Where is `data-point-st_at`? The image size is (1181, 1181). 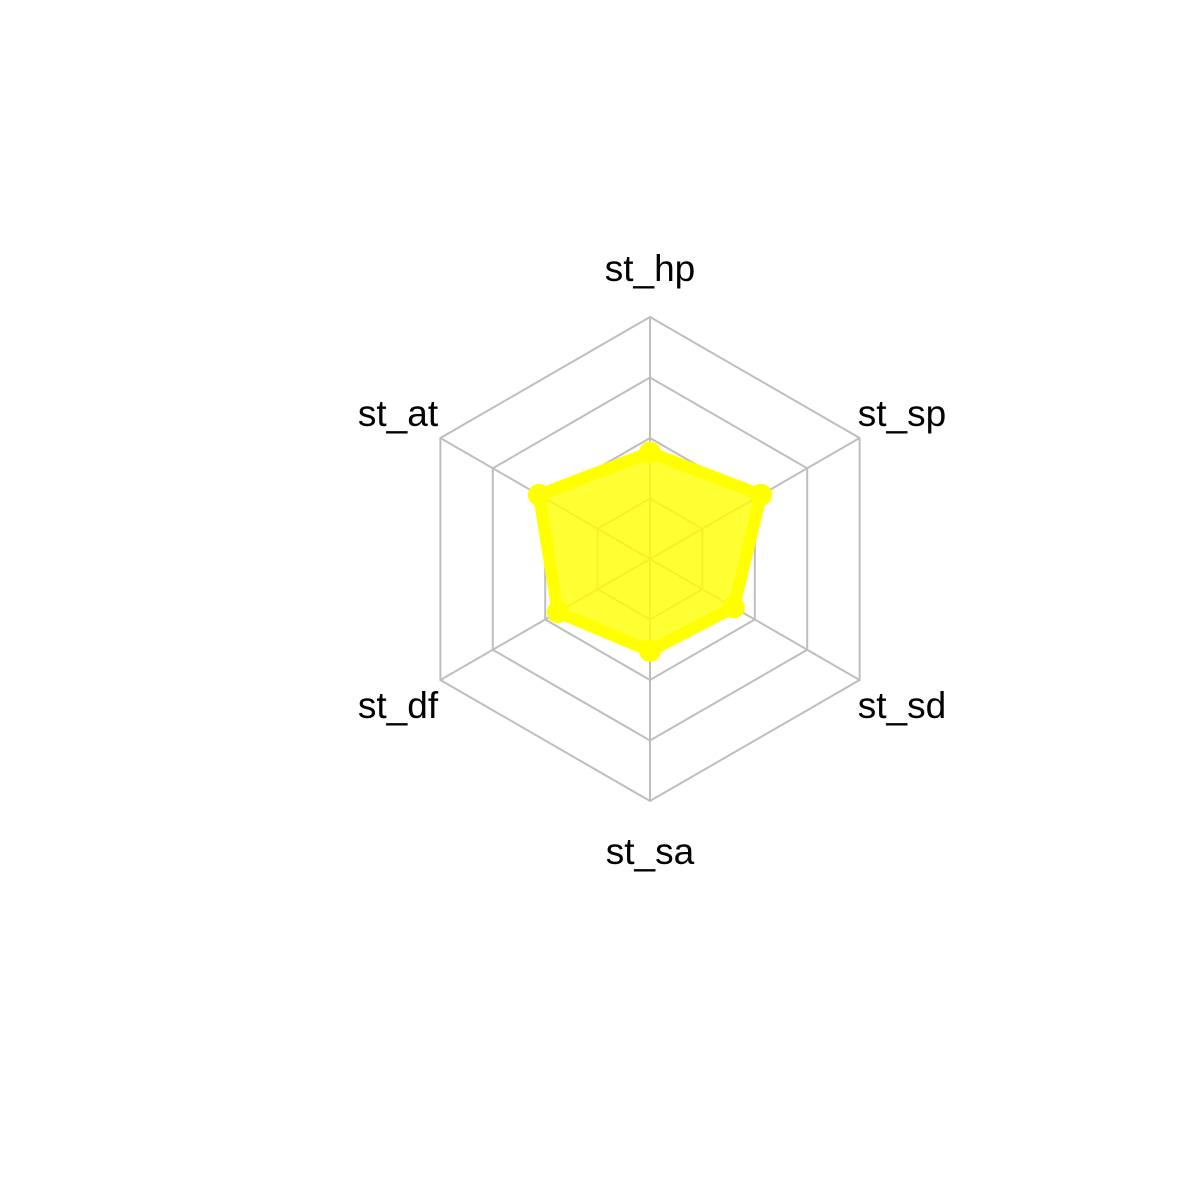
data-point-st_at is located at coordinates (538, 494).